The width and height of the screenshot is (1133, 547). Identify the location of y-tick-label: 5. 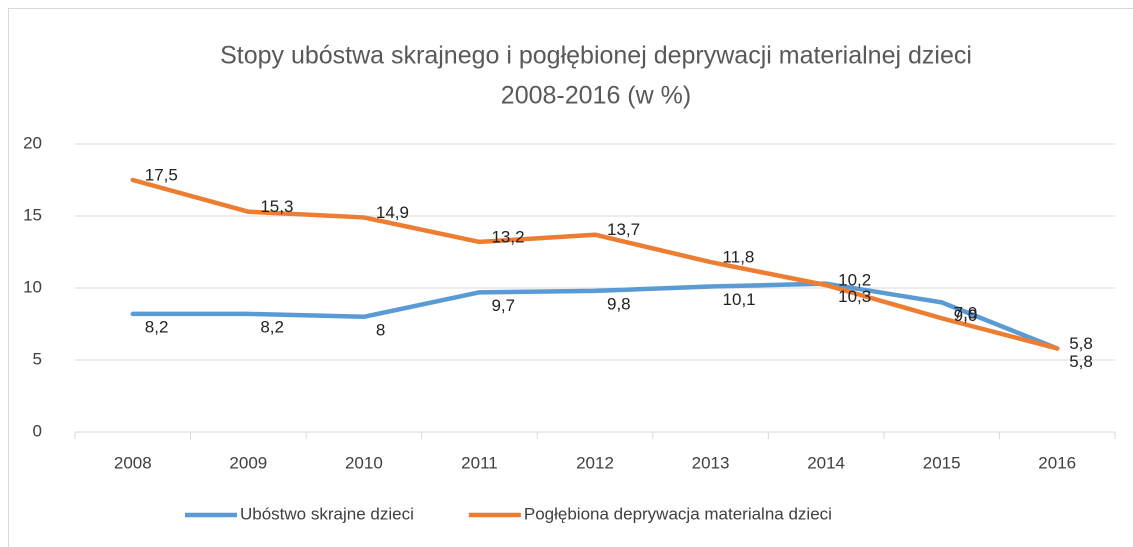
(37, 358).